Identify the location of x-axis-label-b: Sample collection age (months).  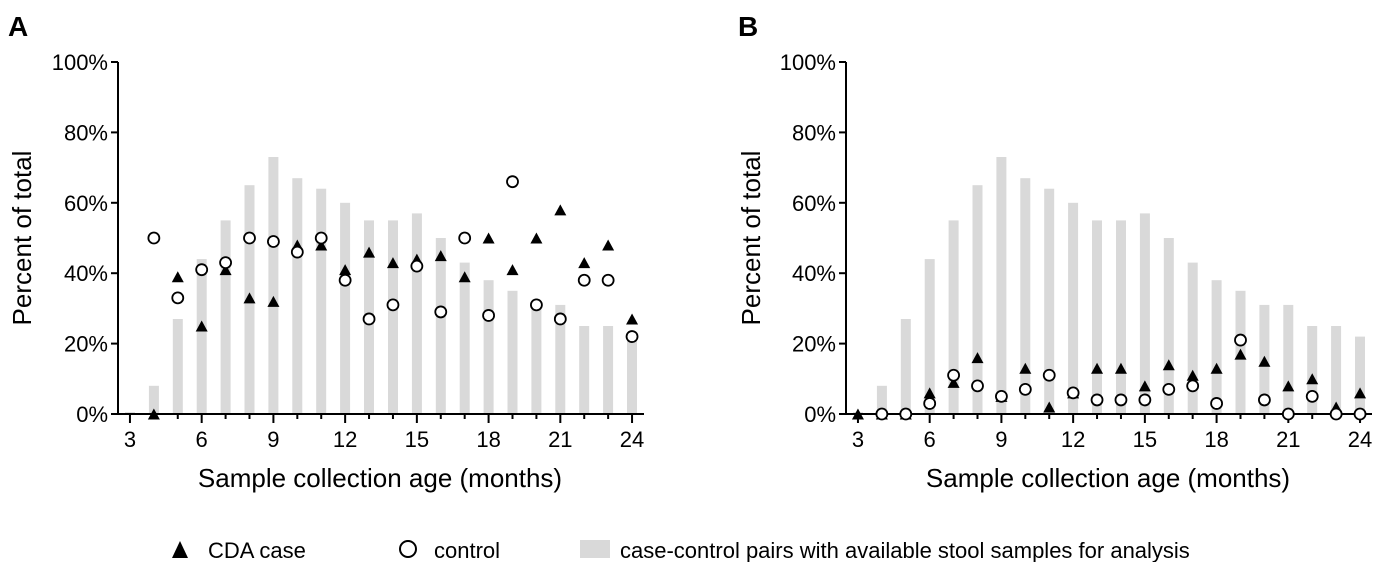
(1108, 478).